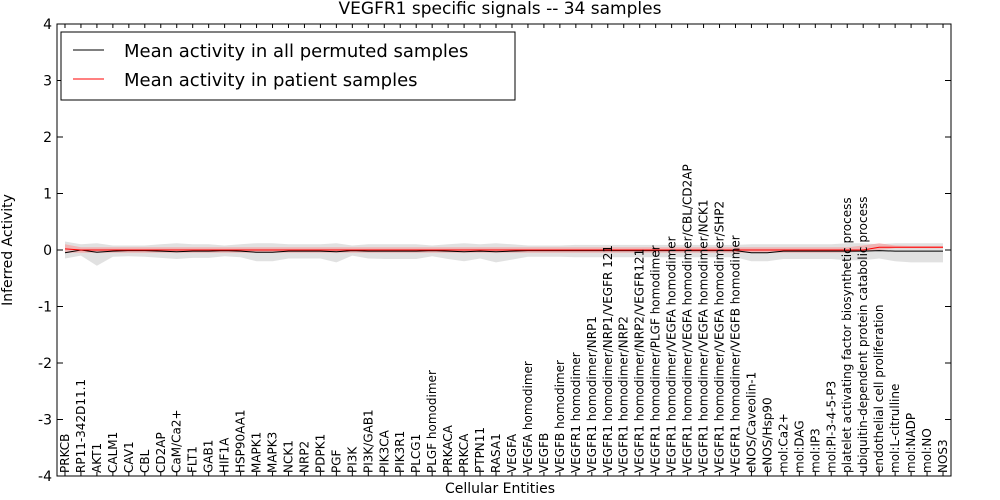 This screenshot has width=1000, height=500. I want to click on x-tick-label: AKT1, so click(97, 458).